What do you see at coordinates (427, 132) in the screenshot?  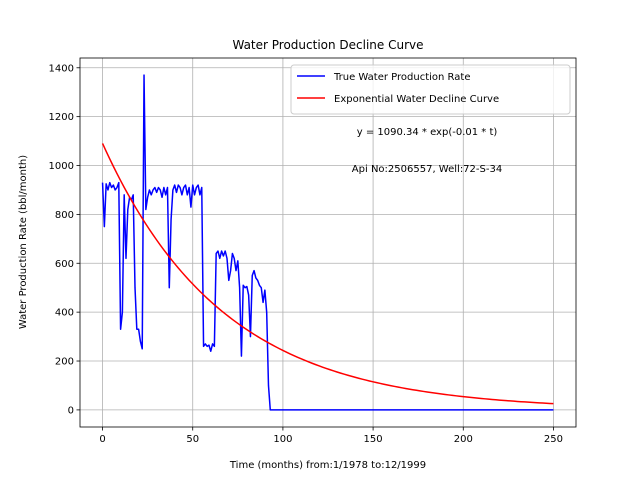 I see `equation-annotation: y = 1090.34 * exp(-0.01 * t)` at bounding box center [427, 132].